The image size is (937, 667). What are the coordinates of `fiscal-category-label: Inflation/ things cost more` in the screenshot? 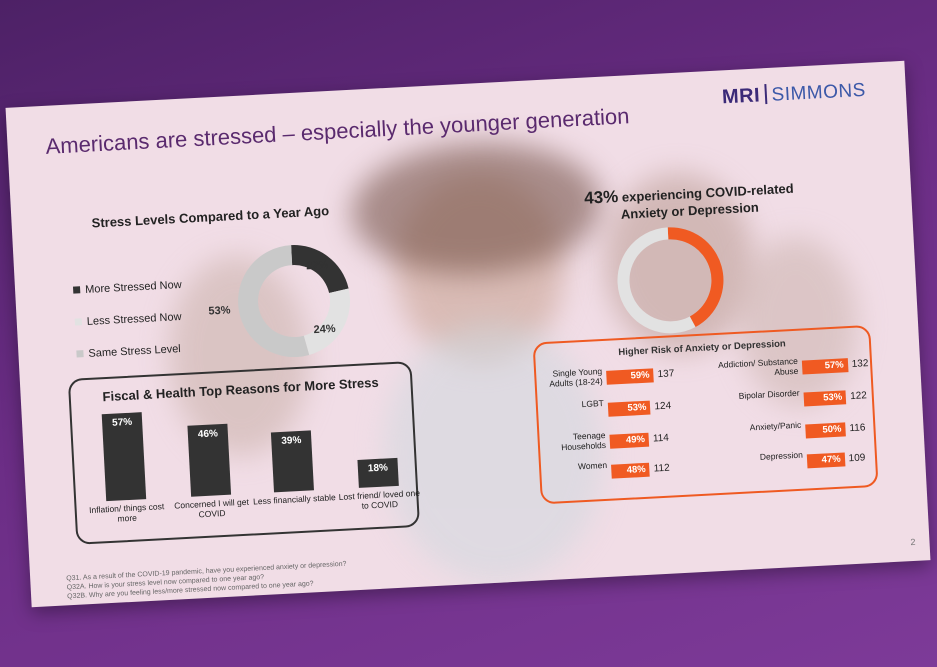 It's located at (126, 512).